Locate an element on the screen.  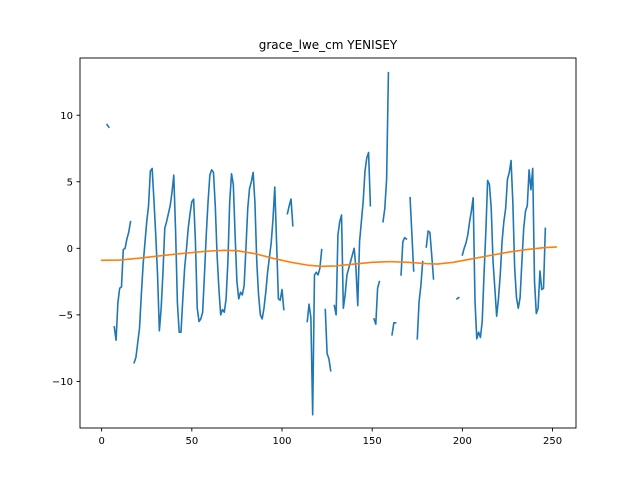
x-tick-label: 200 is located at coordinates (462, 441).